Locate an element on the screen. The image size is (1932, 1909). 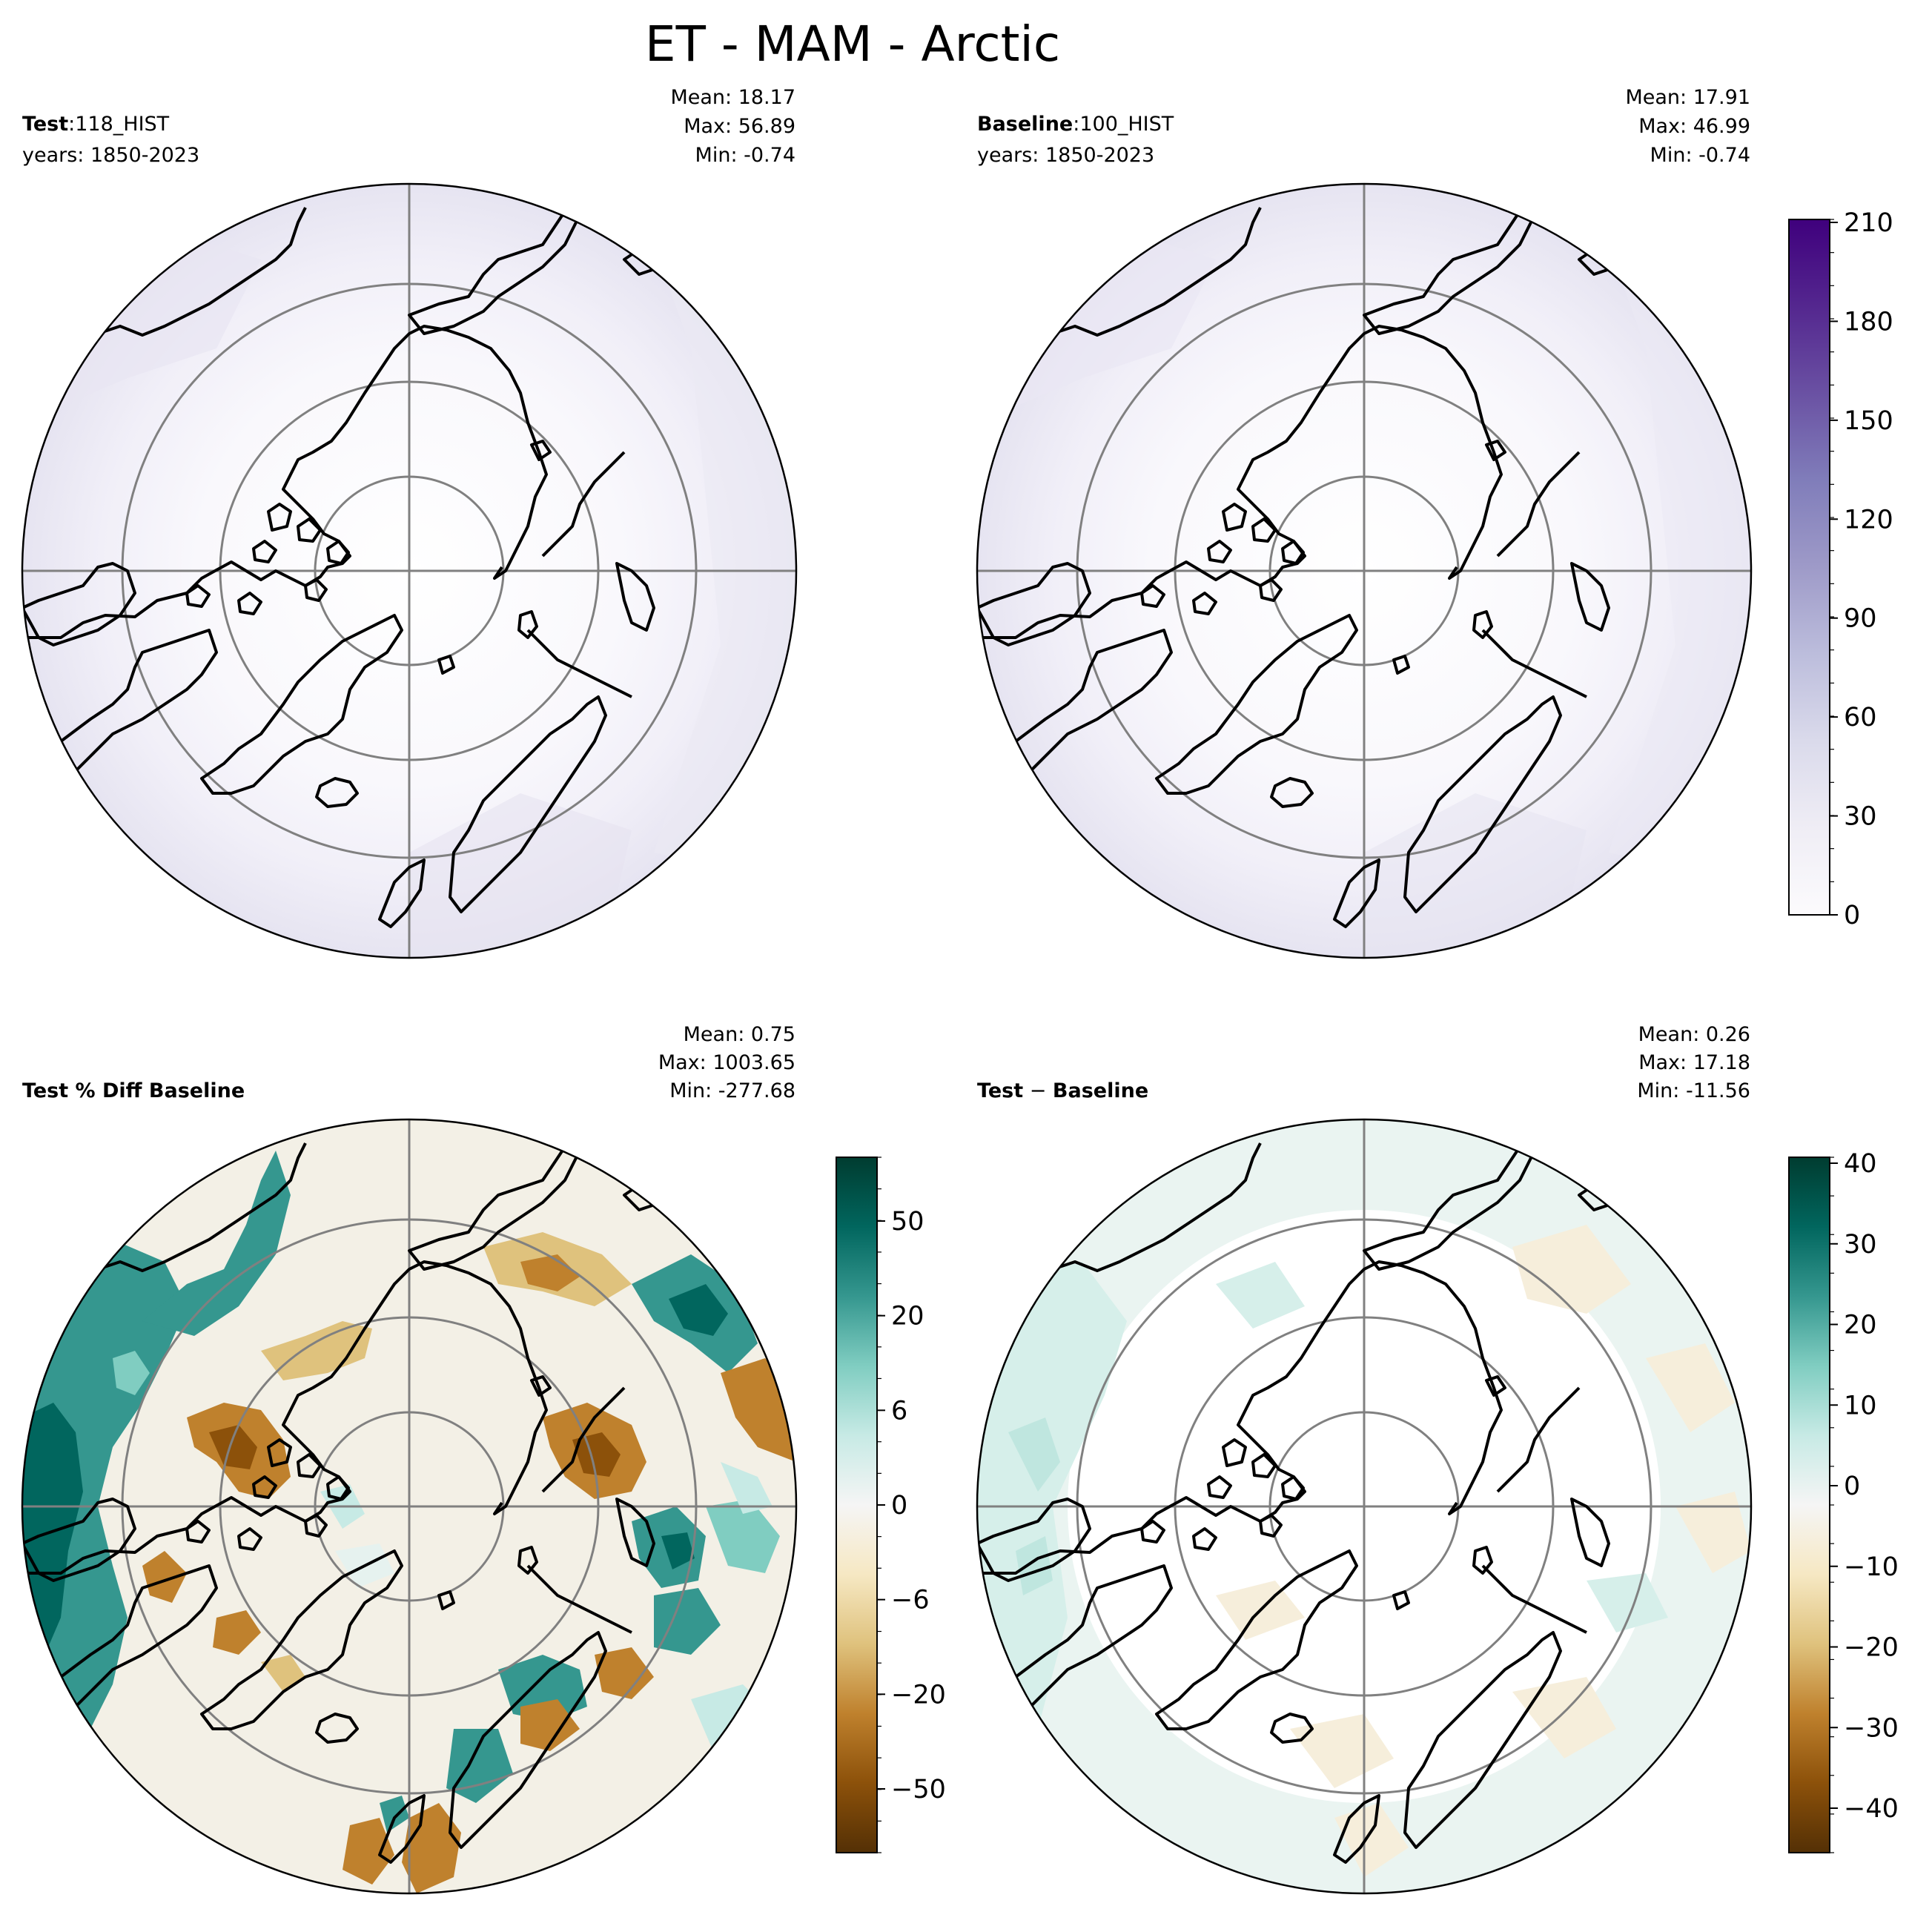
colorbar-tick-label: −40 is located at coordinates (1871, 1809).